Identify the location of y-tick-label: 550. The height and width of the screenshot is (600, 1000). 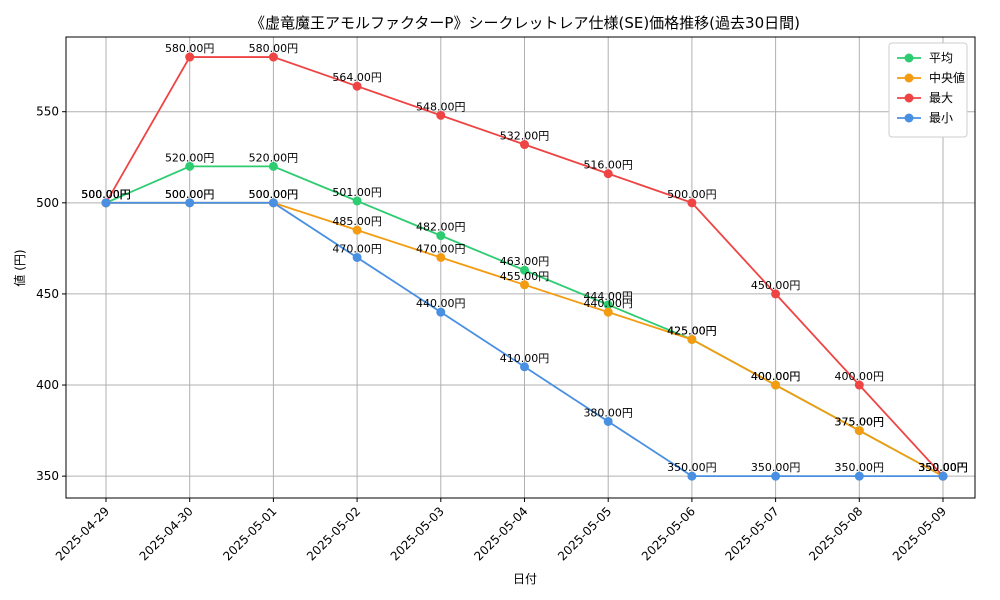
(47, 112).